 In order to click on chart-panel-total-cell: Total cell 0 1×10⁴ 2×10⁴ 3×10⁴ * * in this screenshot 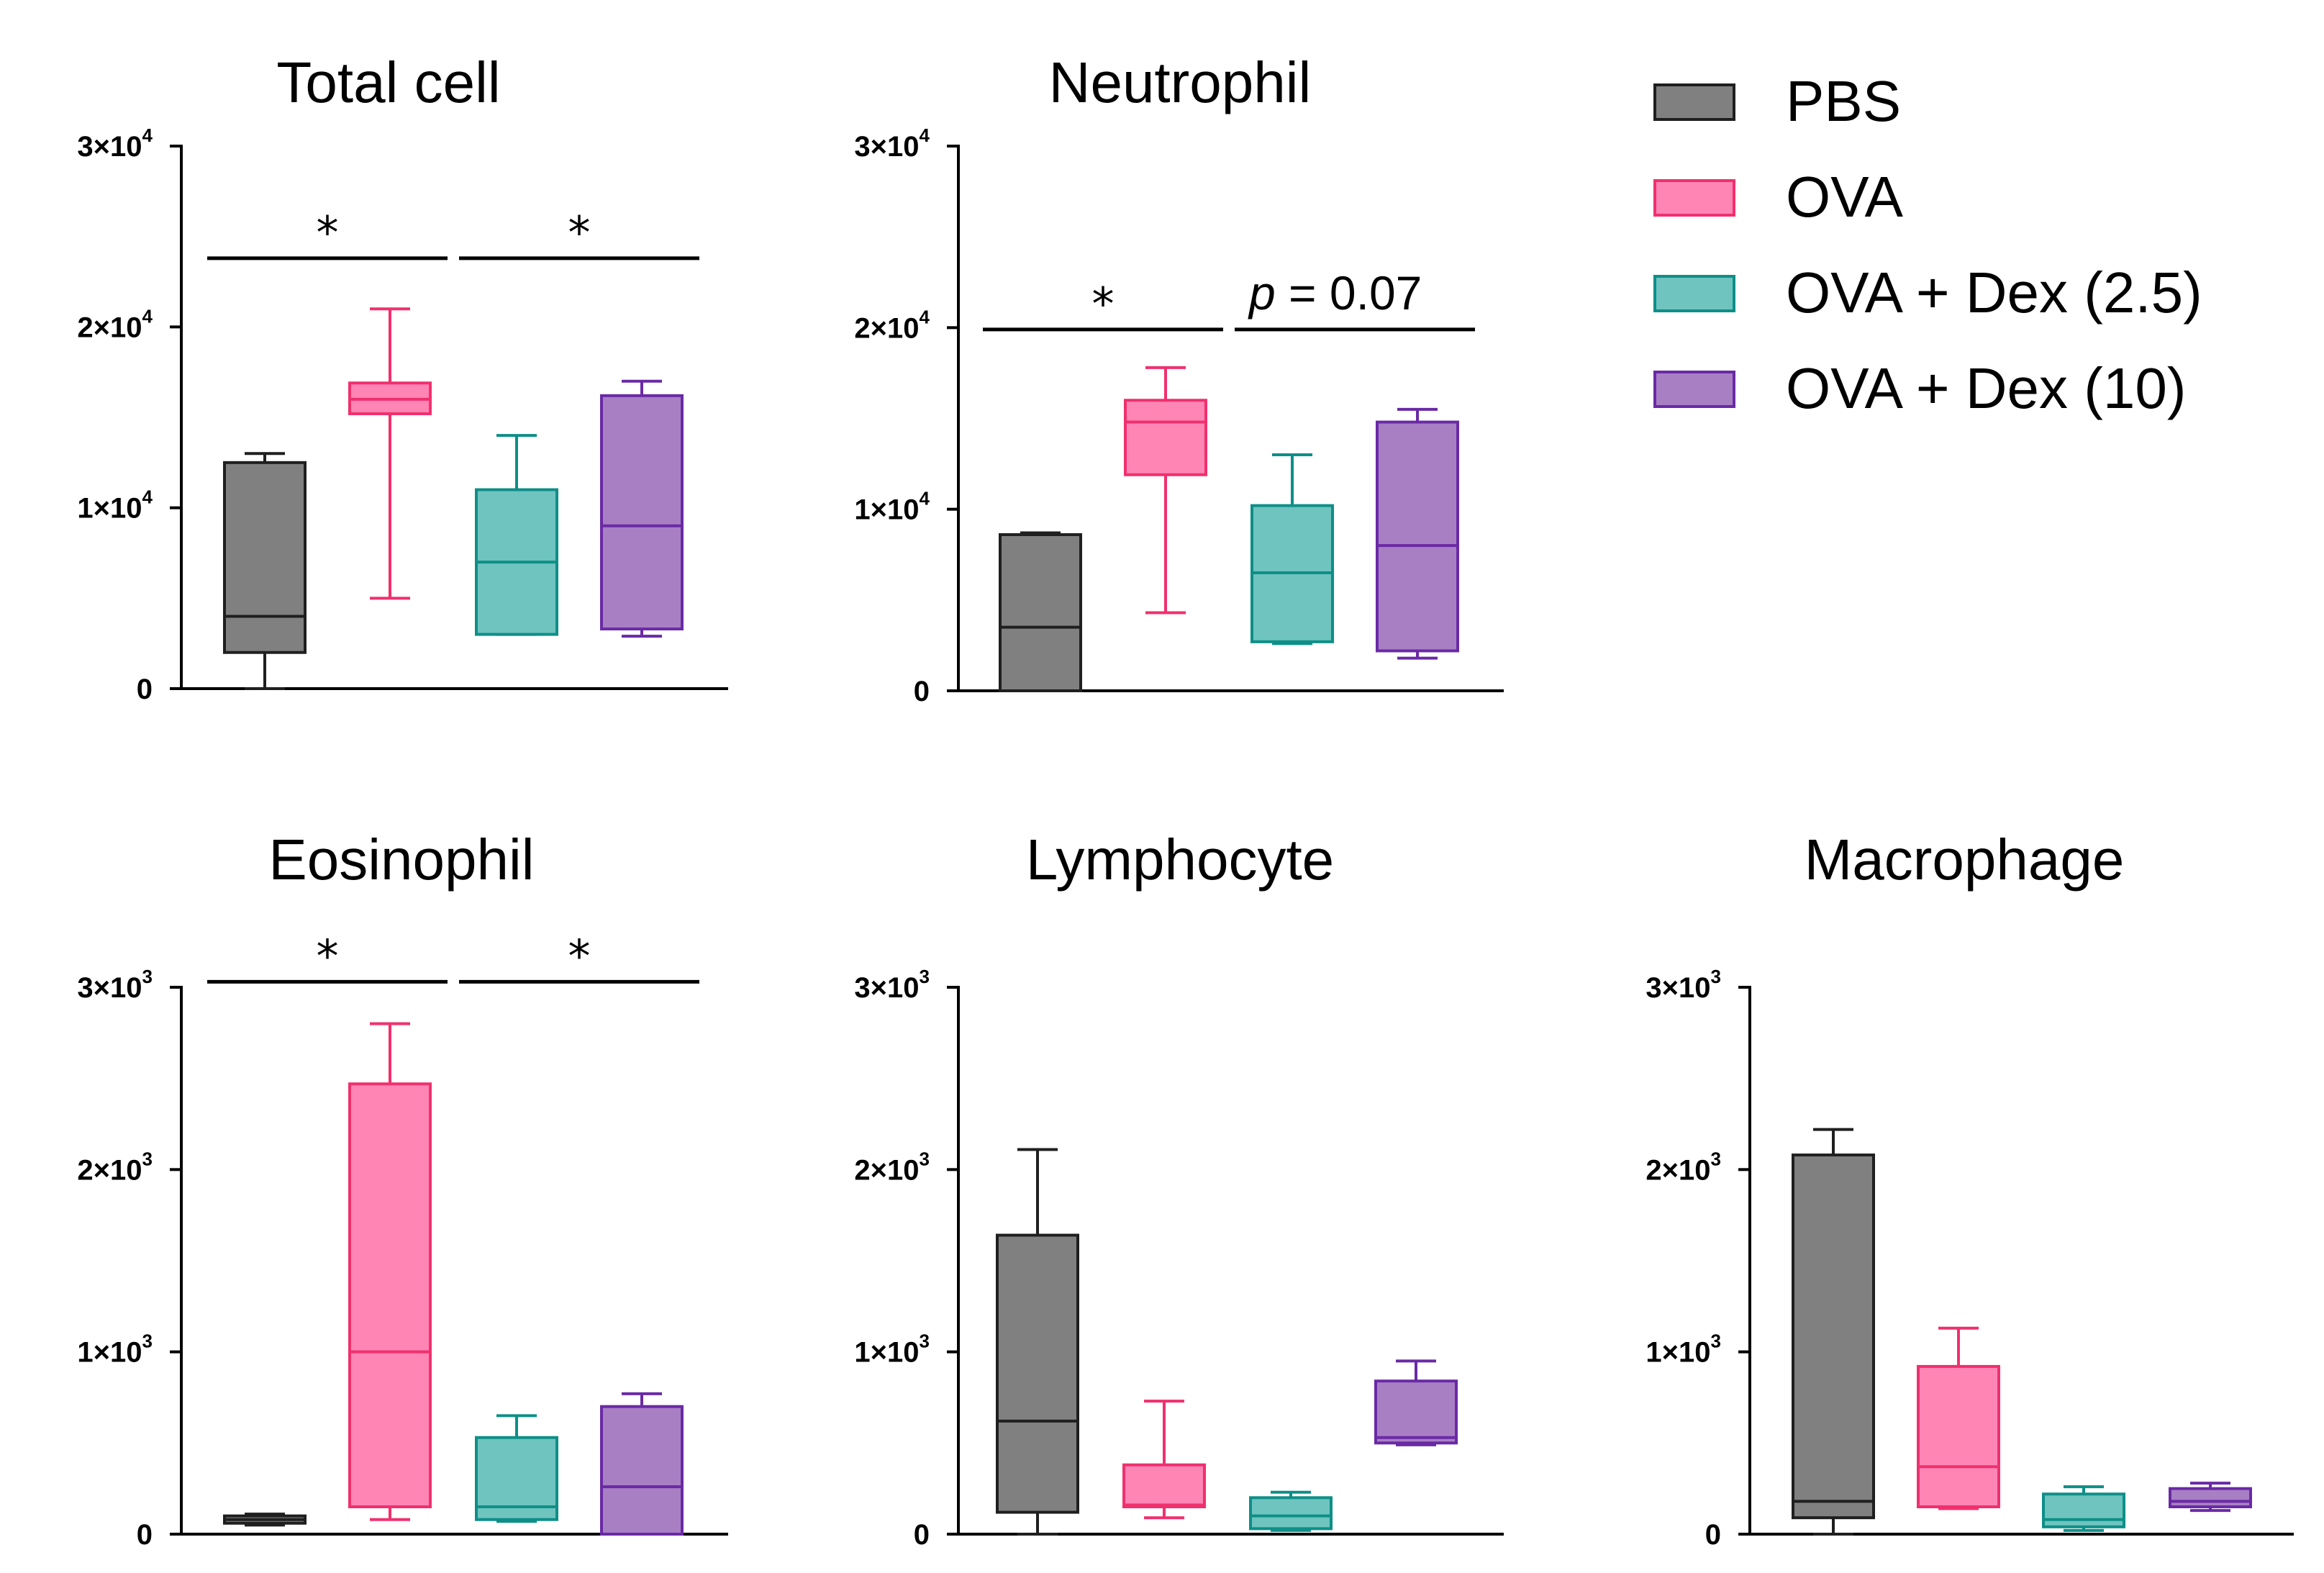, I will do `click(402, 377)`.